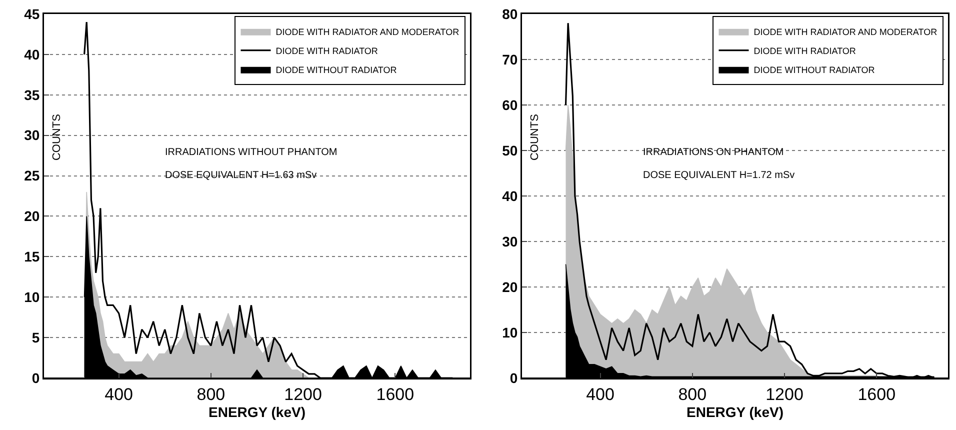 The width and height of the screenshot is (956, 430). What do you see at coordinates (510, 150) in the screenshot?
I see `y-tick-label: 50` at bounding box center [510, 150].